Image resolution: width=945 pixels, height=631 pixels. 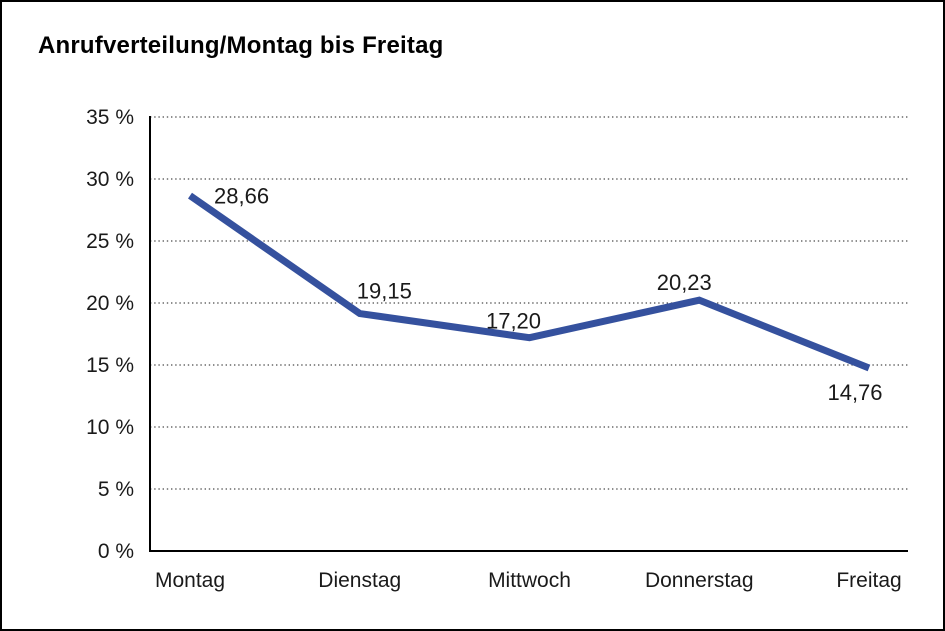 What do you see at coordinates (116, 551) in the screenshot?
I see `y-tick-label: 0 %` at bounding box center [116, 551].